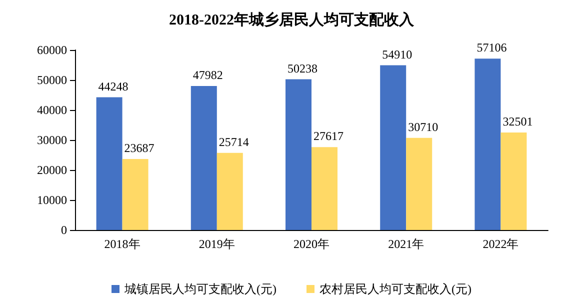  I want to click on legend-label: 农村居民人均可支配收入(元), so click(396, 289).